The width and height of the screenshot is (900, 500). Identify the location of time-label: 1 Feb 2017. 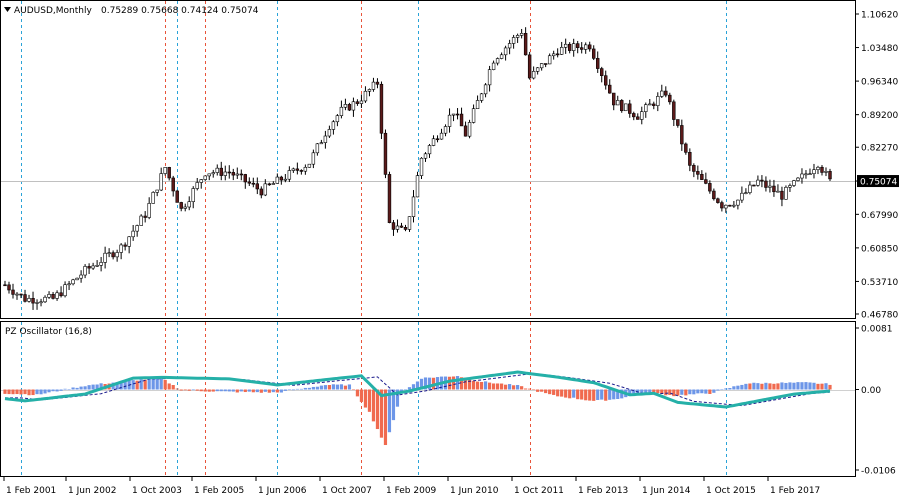
(795, 491).